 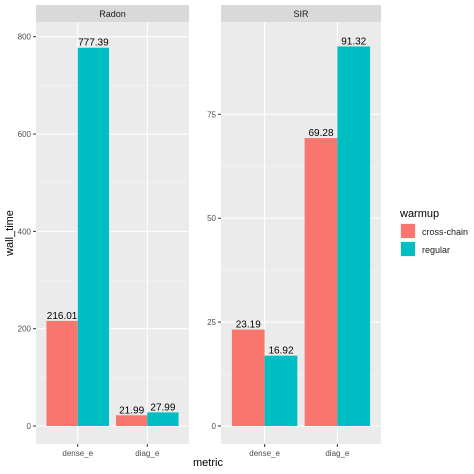 What do you see at coordinates (10, 233) in the screenshot?
I see `y-axis-title: wall_time` at bounding box center [10, 233].